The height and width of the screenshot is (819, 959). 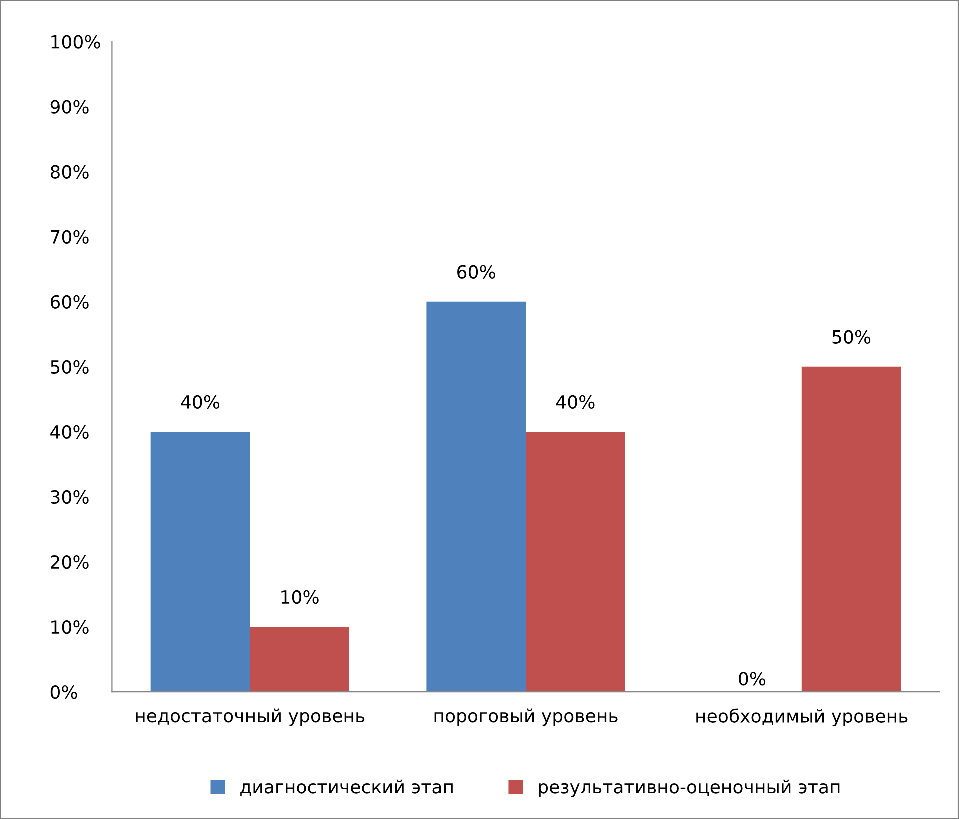 I want to click on y-tick-label: 20%, so click(x=70, y=562).